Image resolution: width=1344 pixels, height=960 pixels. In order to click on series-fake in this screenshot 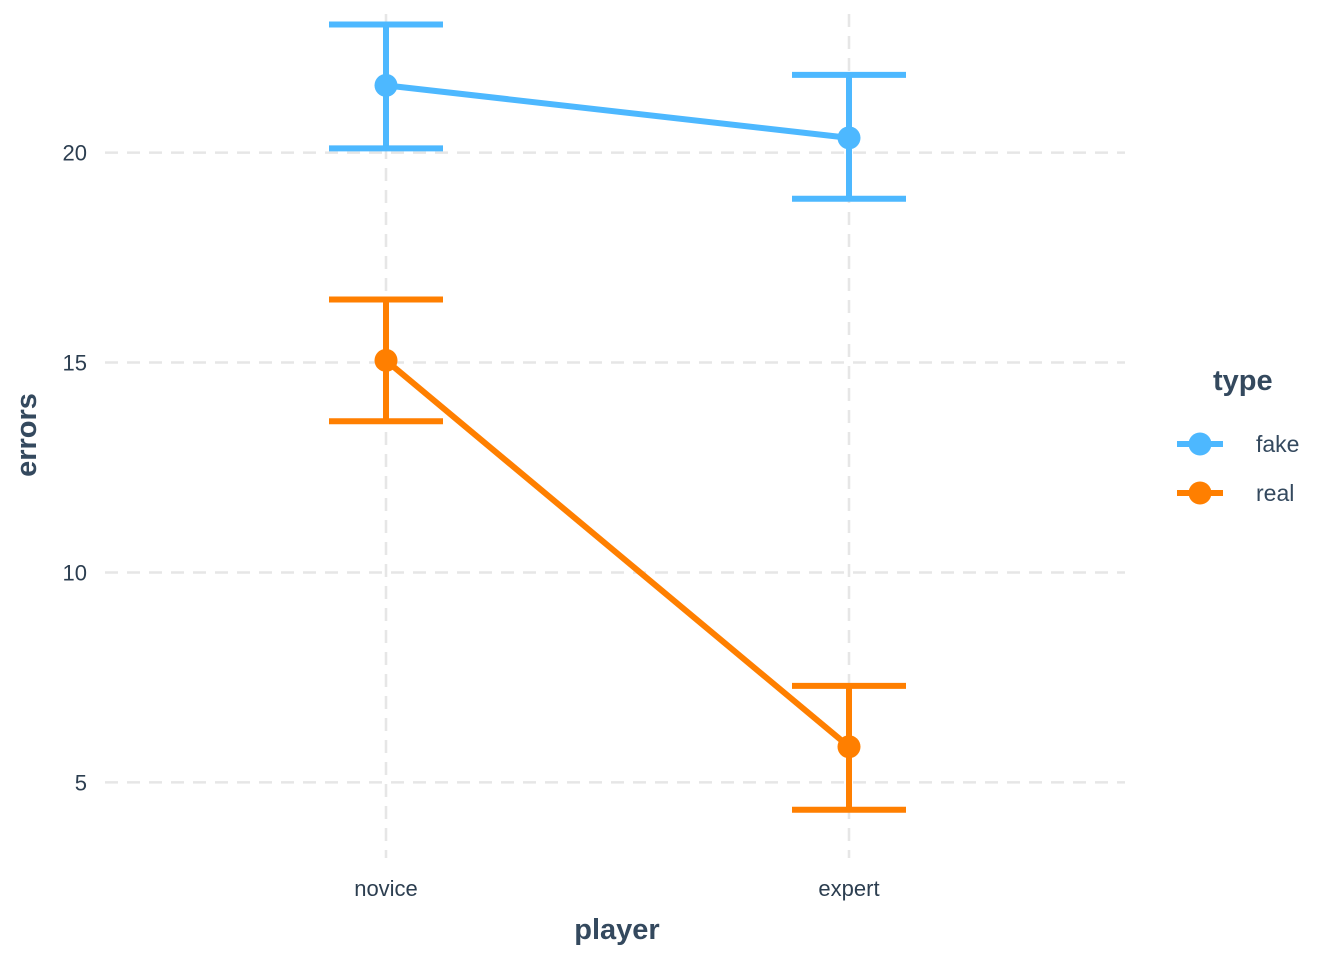, I will do `click(617, 111)`.